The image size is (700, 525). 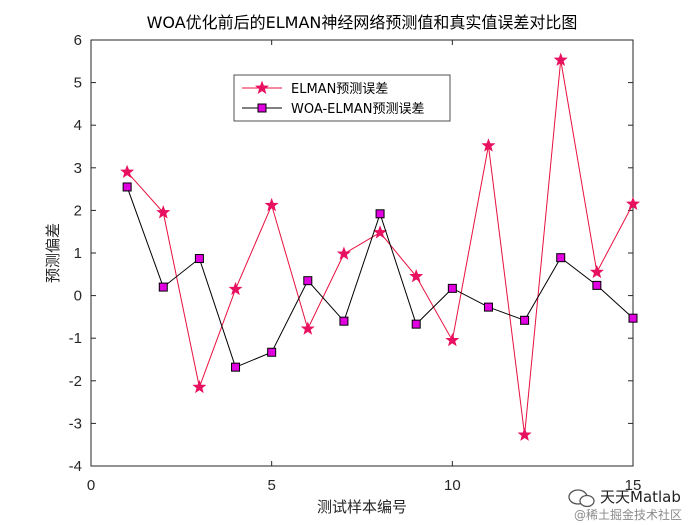 What do you see at coordinates (78, 168) in the screenshot?
I see `y-tick-label: 3` at bounding box center [78, 168].